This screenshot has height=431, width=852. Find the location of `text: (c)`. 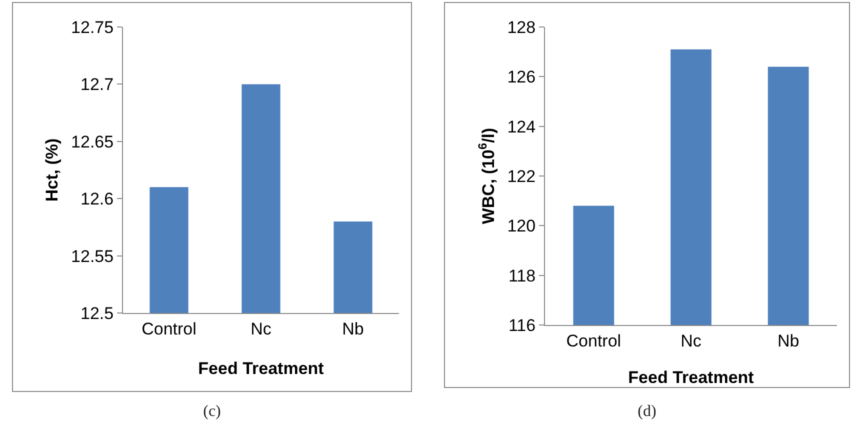

text: (c) is located at coordinates (212, 412).